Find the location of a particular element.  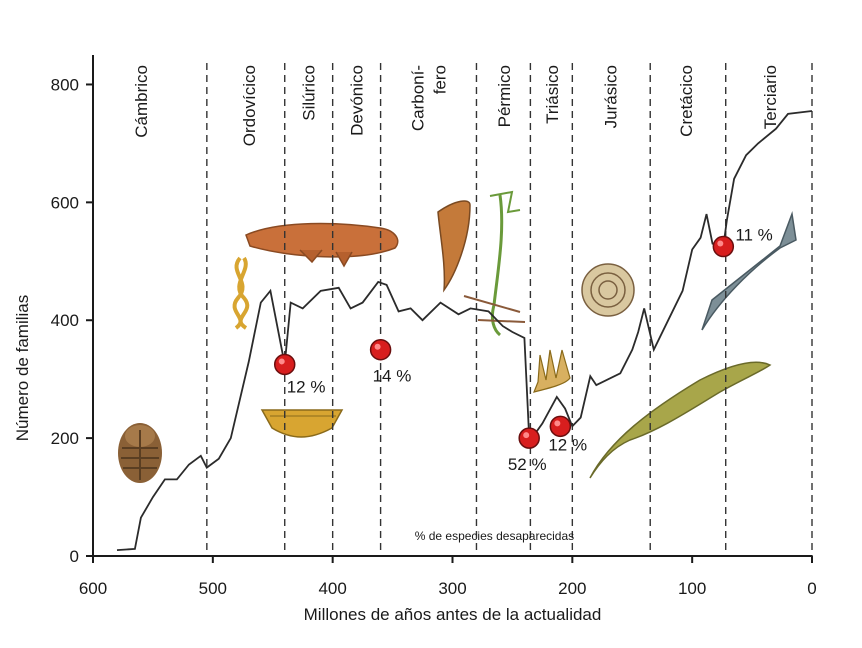

period-label: Cretácico is located at coordinates (686, 101).